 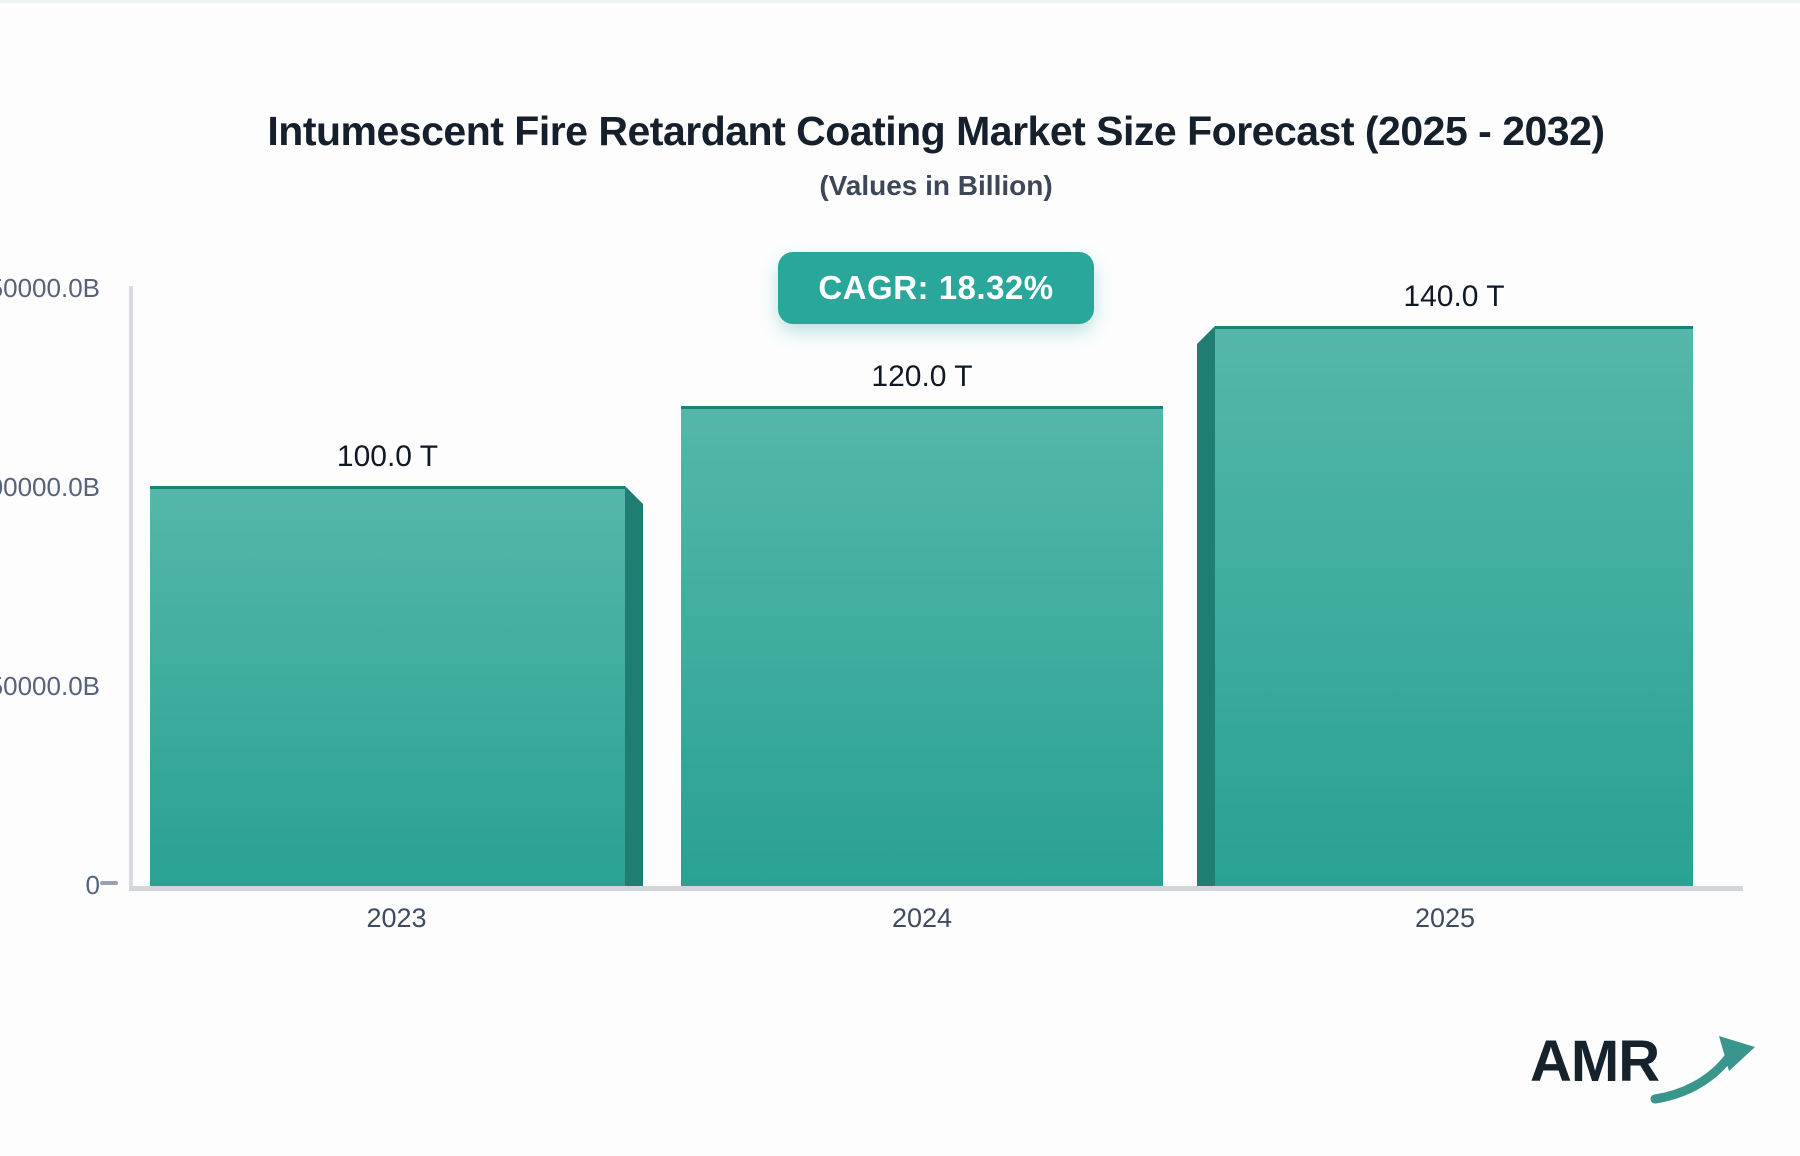 I want to click on chart-subtitle: (Values in Billion), so click(x=936, y=185).